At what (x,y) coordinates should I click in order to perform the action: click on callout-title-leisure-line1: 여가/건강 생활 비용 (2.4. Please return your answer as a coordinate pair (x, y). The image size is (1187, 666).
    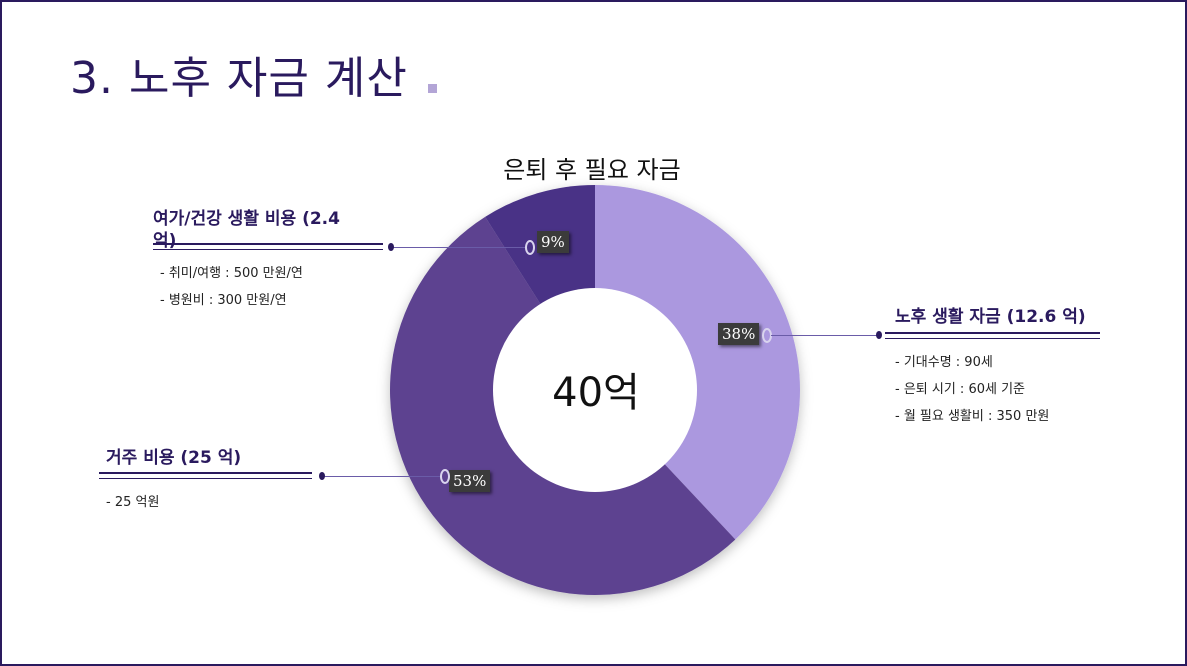
    Looking at the image, I should click on (246, 219).